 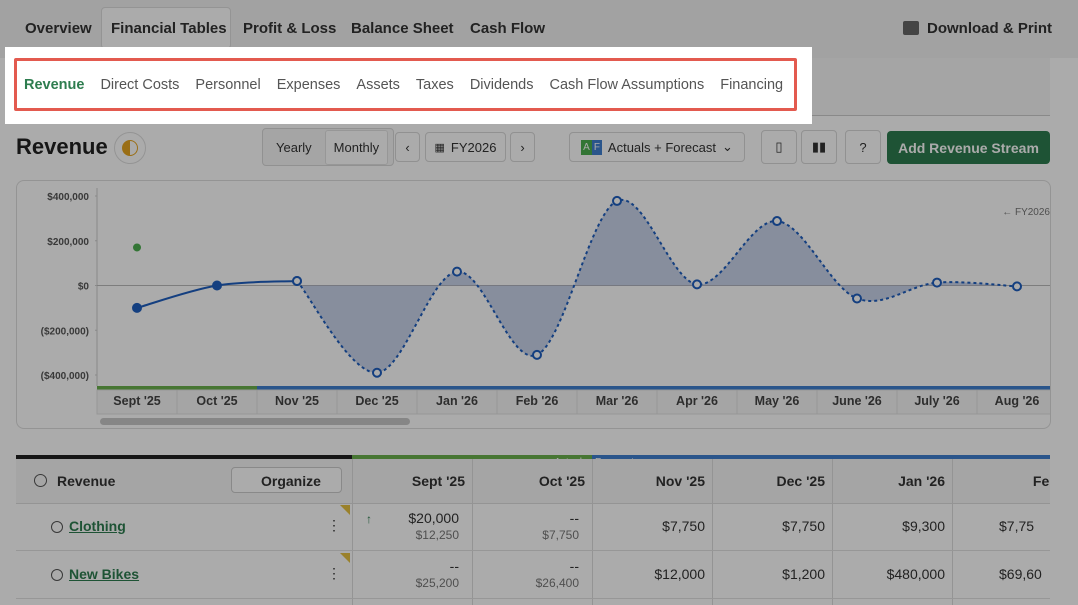 I want to click on column-header: Nov '25, so click(x=680, y=481).